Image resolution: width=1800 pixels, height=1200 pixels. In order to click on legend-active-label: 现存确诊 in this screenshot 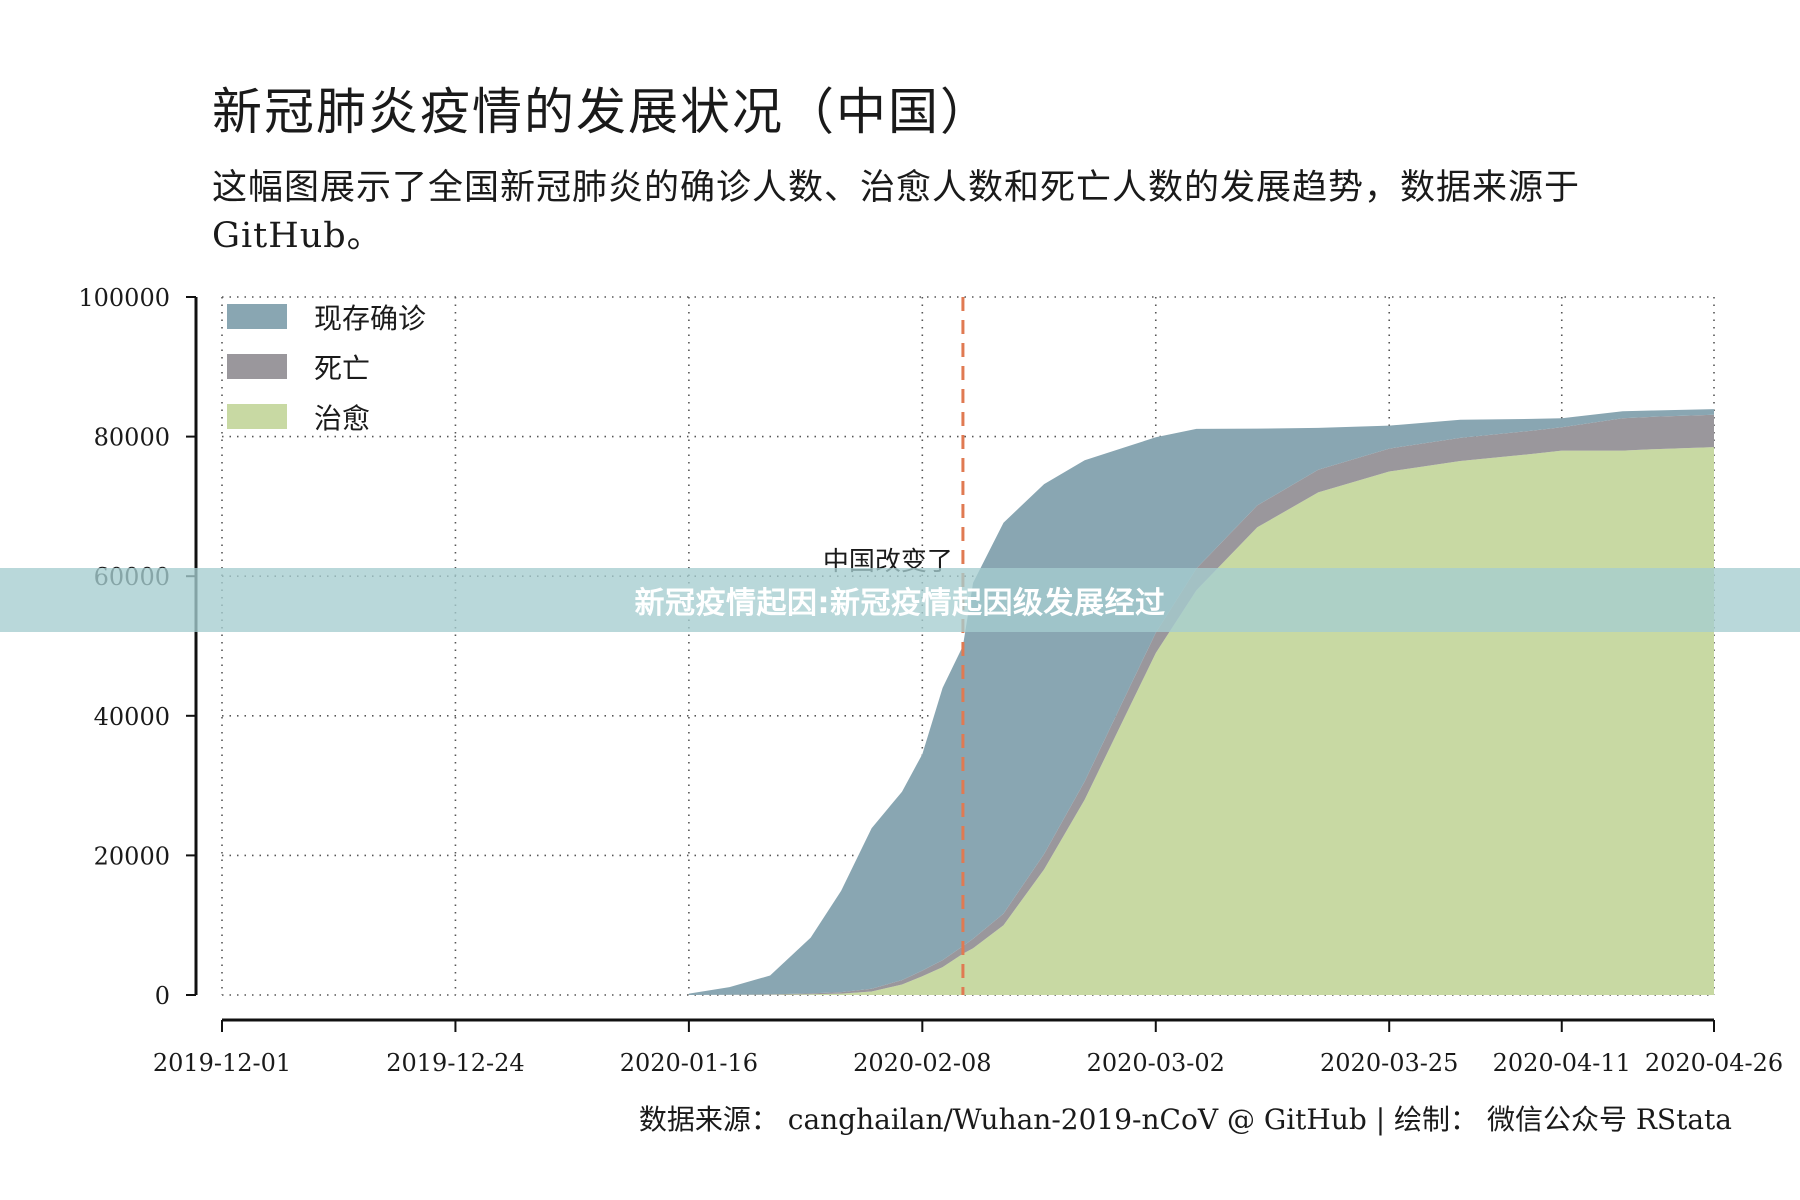, I will do `click(370, 318)`.